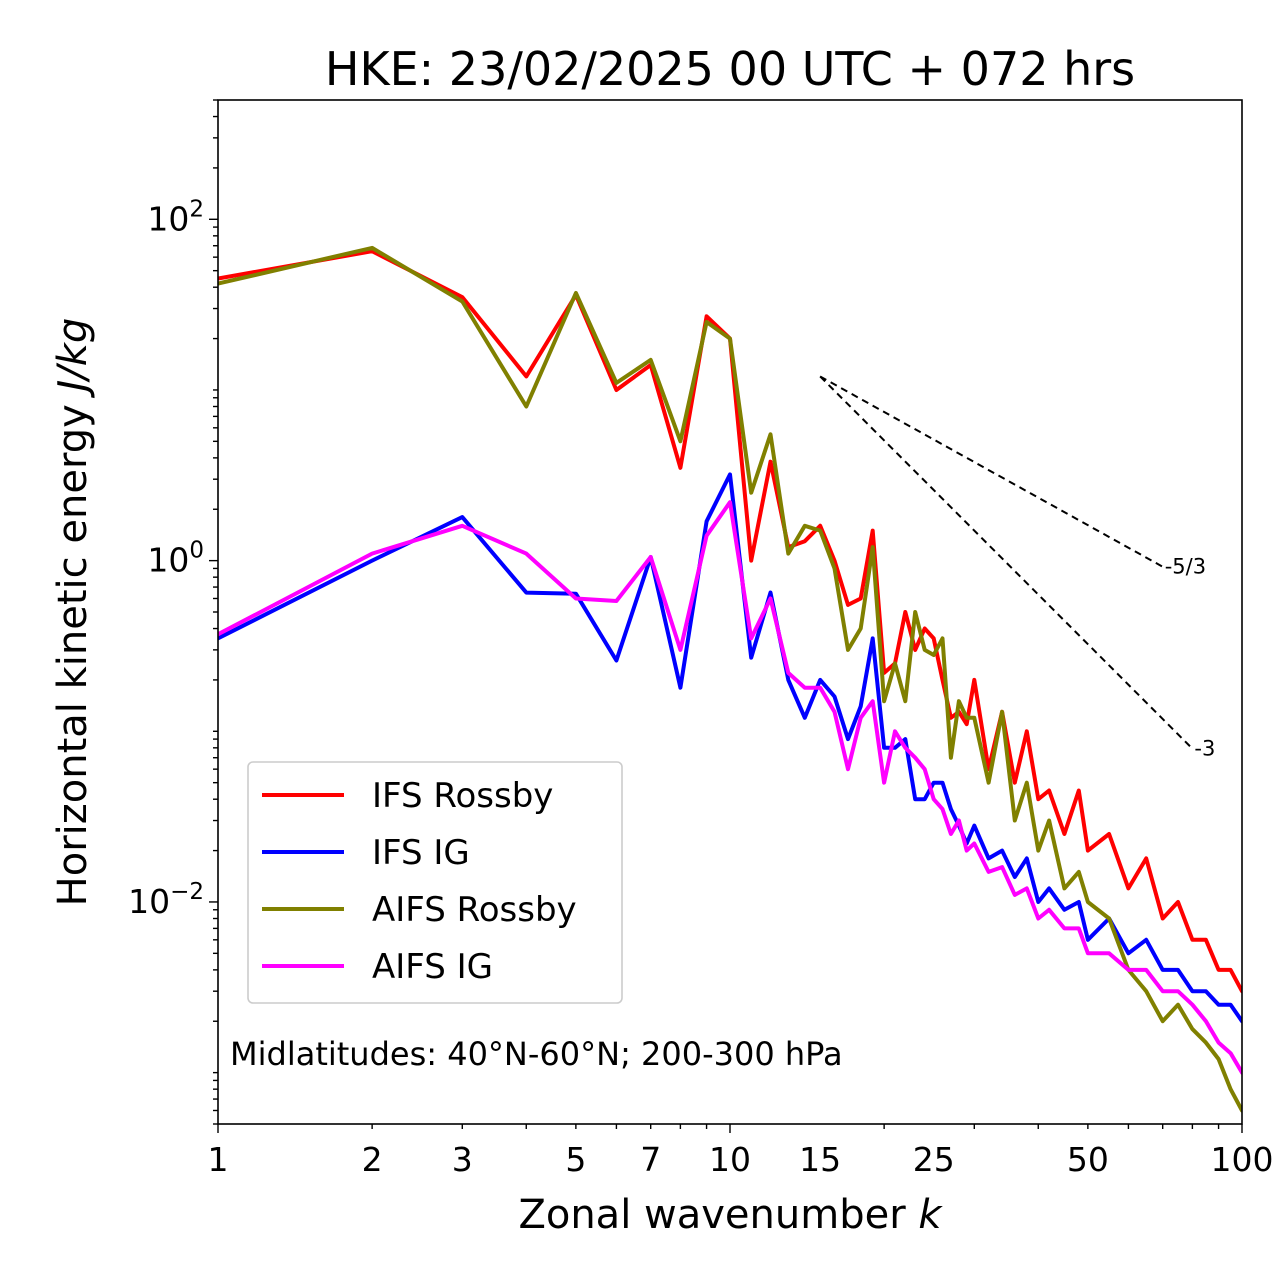  Describe the element at coordinates (536, 1054) in the screenshot. I see `region-annotation: Midlatitudes: 40°N-60°N; 200-300 hPa` at that location.